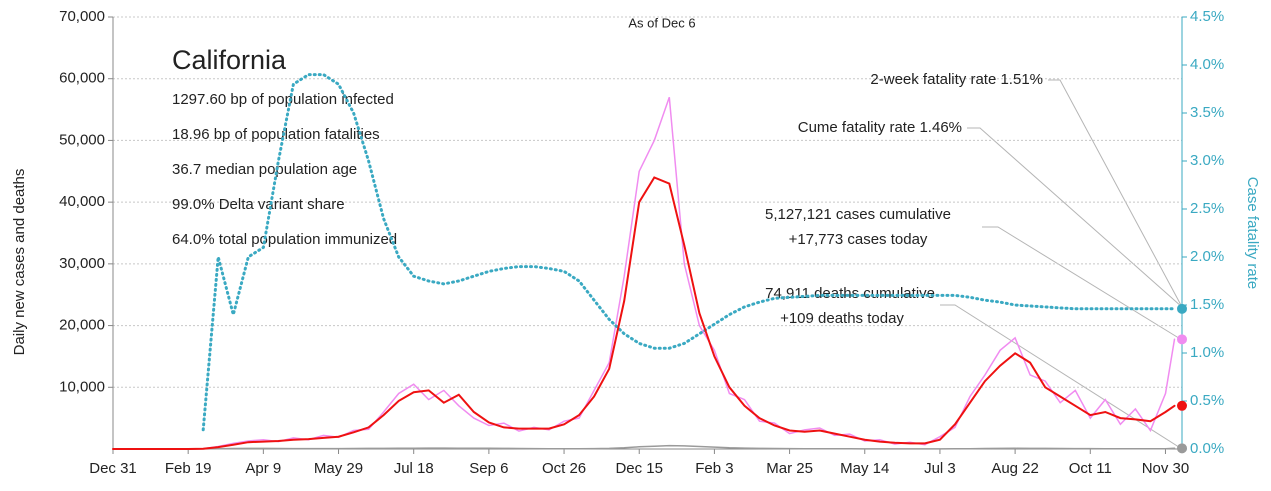  Describe the element at coordinates (1207, 448) in the screenshot. I see `y2-tick-label: 0.0%` at that location.